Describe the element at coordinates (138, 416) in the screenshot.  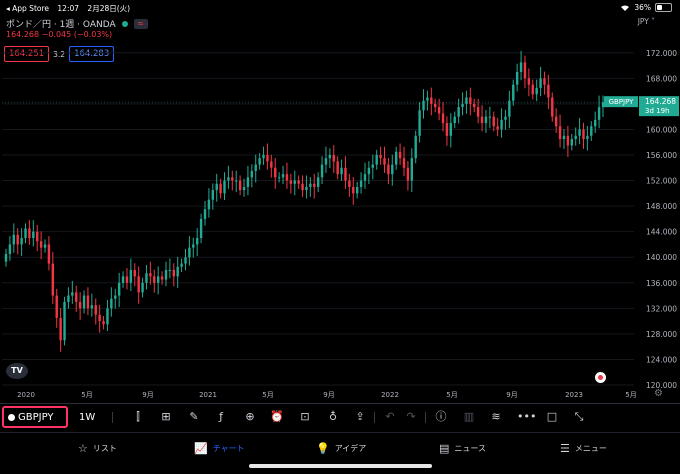
I see `candle-type-icon: ⫿` at that location.